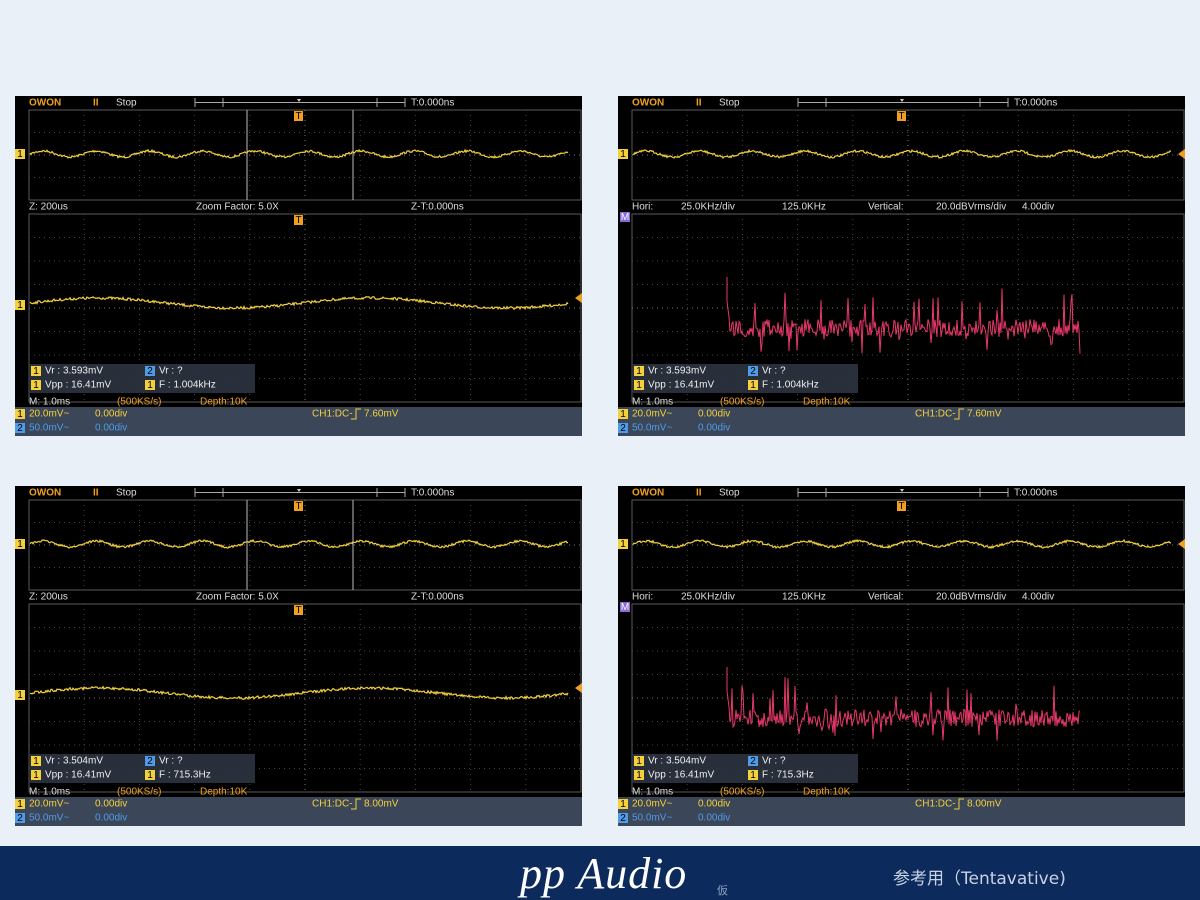 The height and width of the screenshot is (900, 1200). I want to click on memory-pointer, so click(299, 490).